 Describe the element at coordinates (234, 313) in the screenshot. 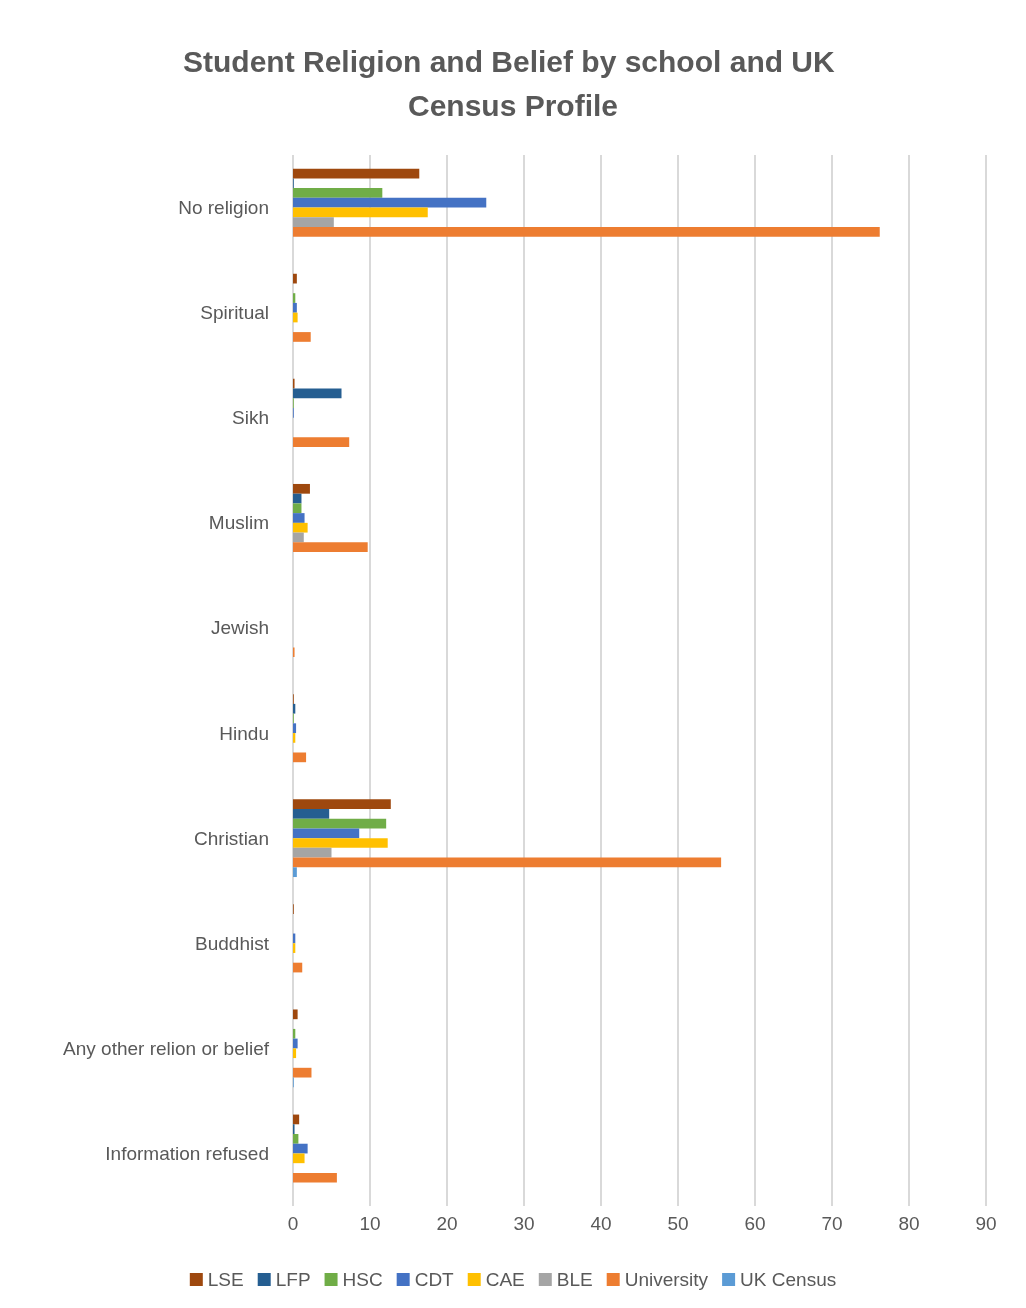

I see `y-tick-label: Spiritual` at that location.